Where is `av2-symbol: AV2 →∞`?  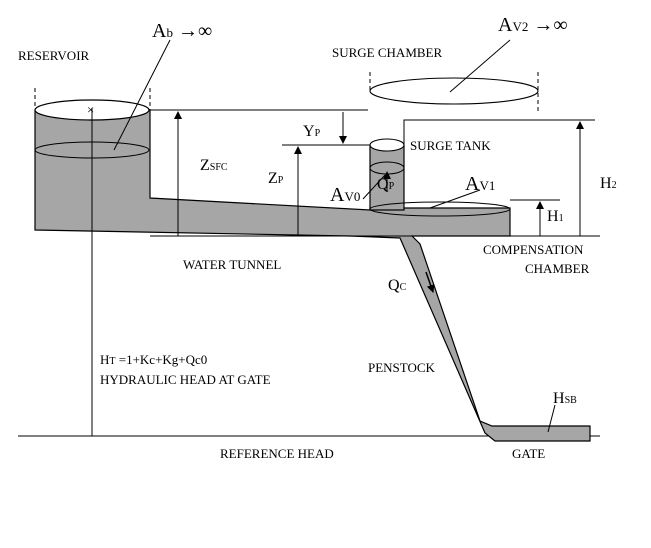 av2-symbol: AV2 →∞ is located at coordinates (533, 25).